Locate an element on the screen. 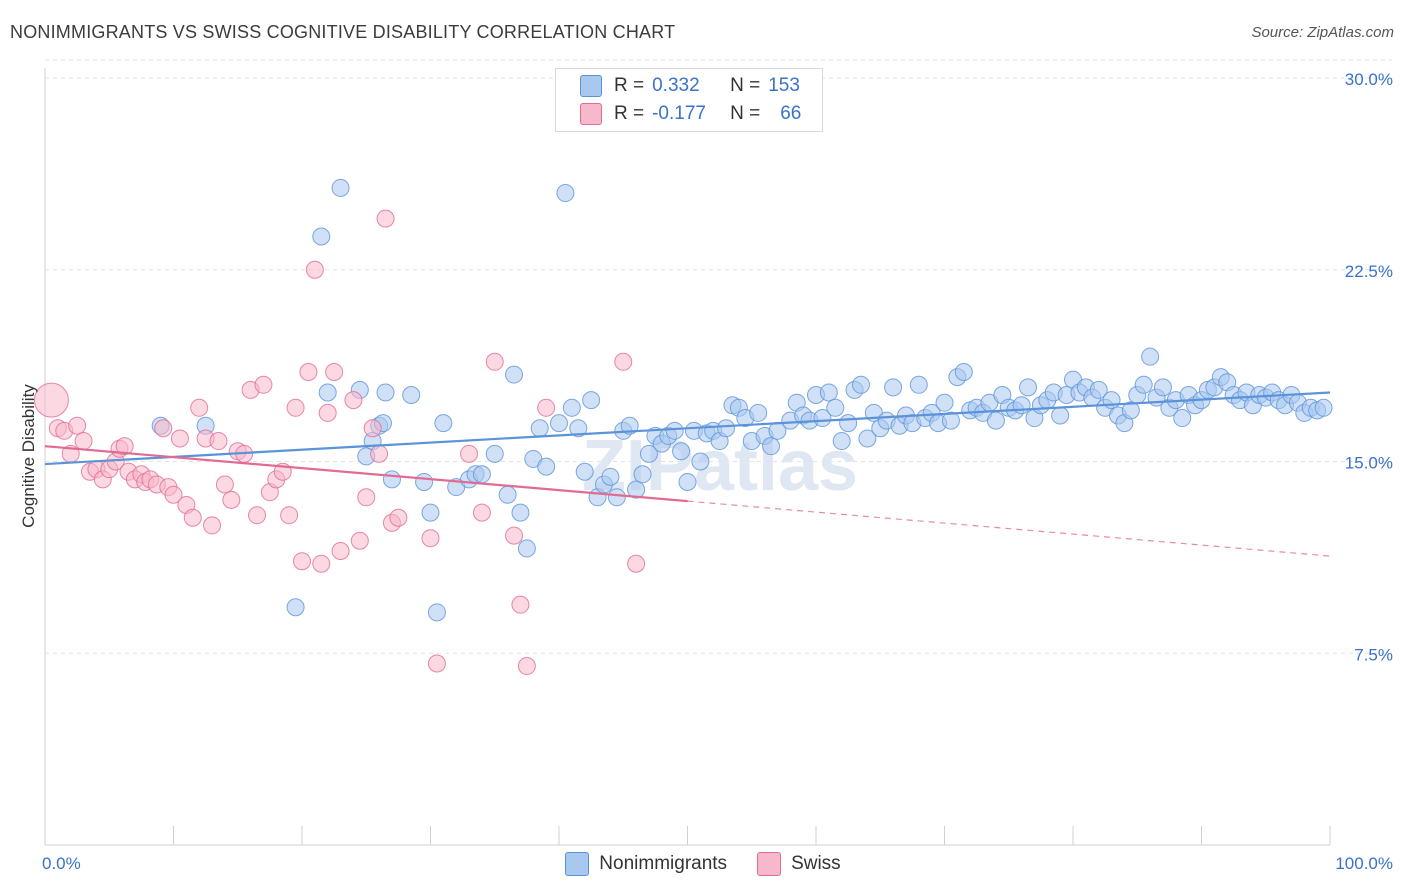  stats-legend: R = 0.332 N = 153 R = -0.177 N = 66 is located at coordinates (689, 100).